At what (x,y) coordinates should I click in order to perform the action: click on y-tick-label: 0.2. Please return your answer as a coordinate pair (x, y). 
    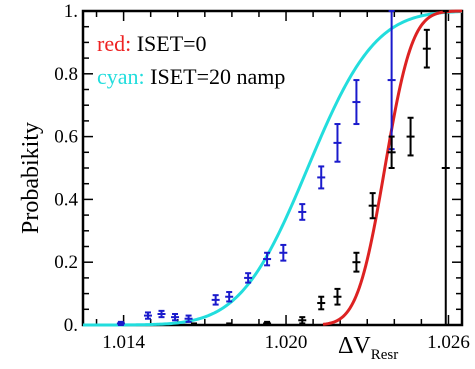
    Looking at the image, I should click on (66, 262).